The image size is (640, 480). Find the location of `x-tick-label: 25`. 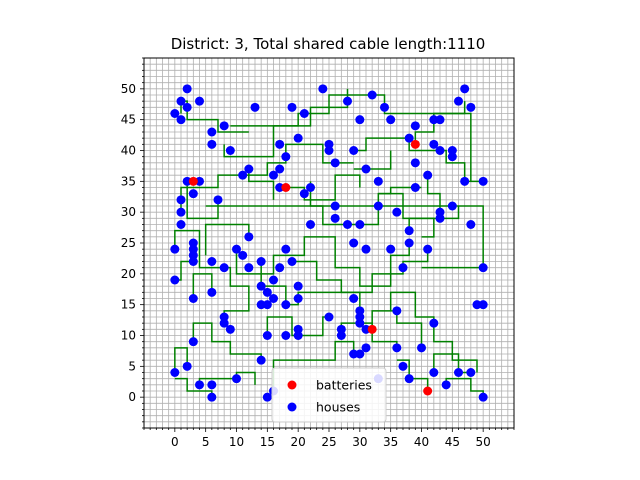

x-tick-label: 25 is located at coordinates (328, 442).